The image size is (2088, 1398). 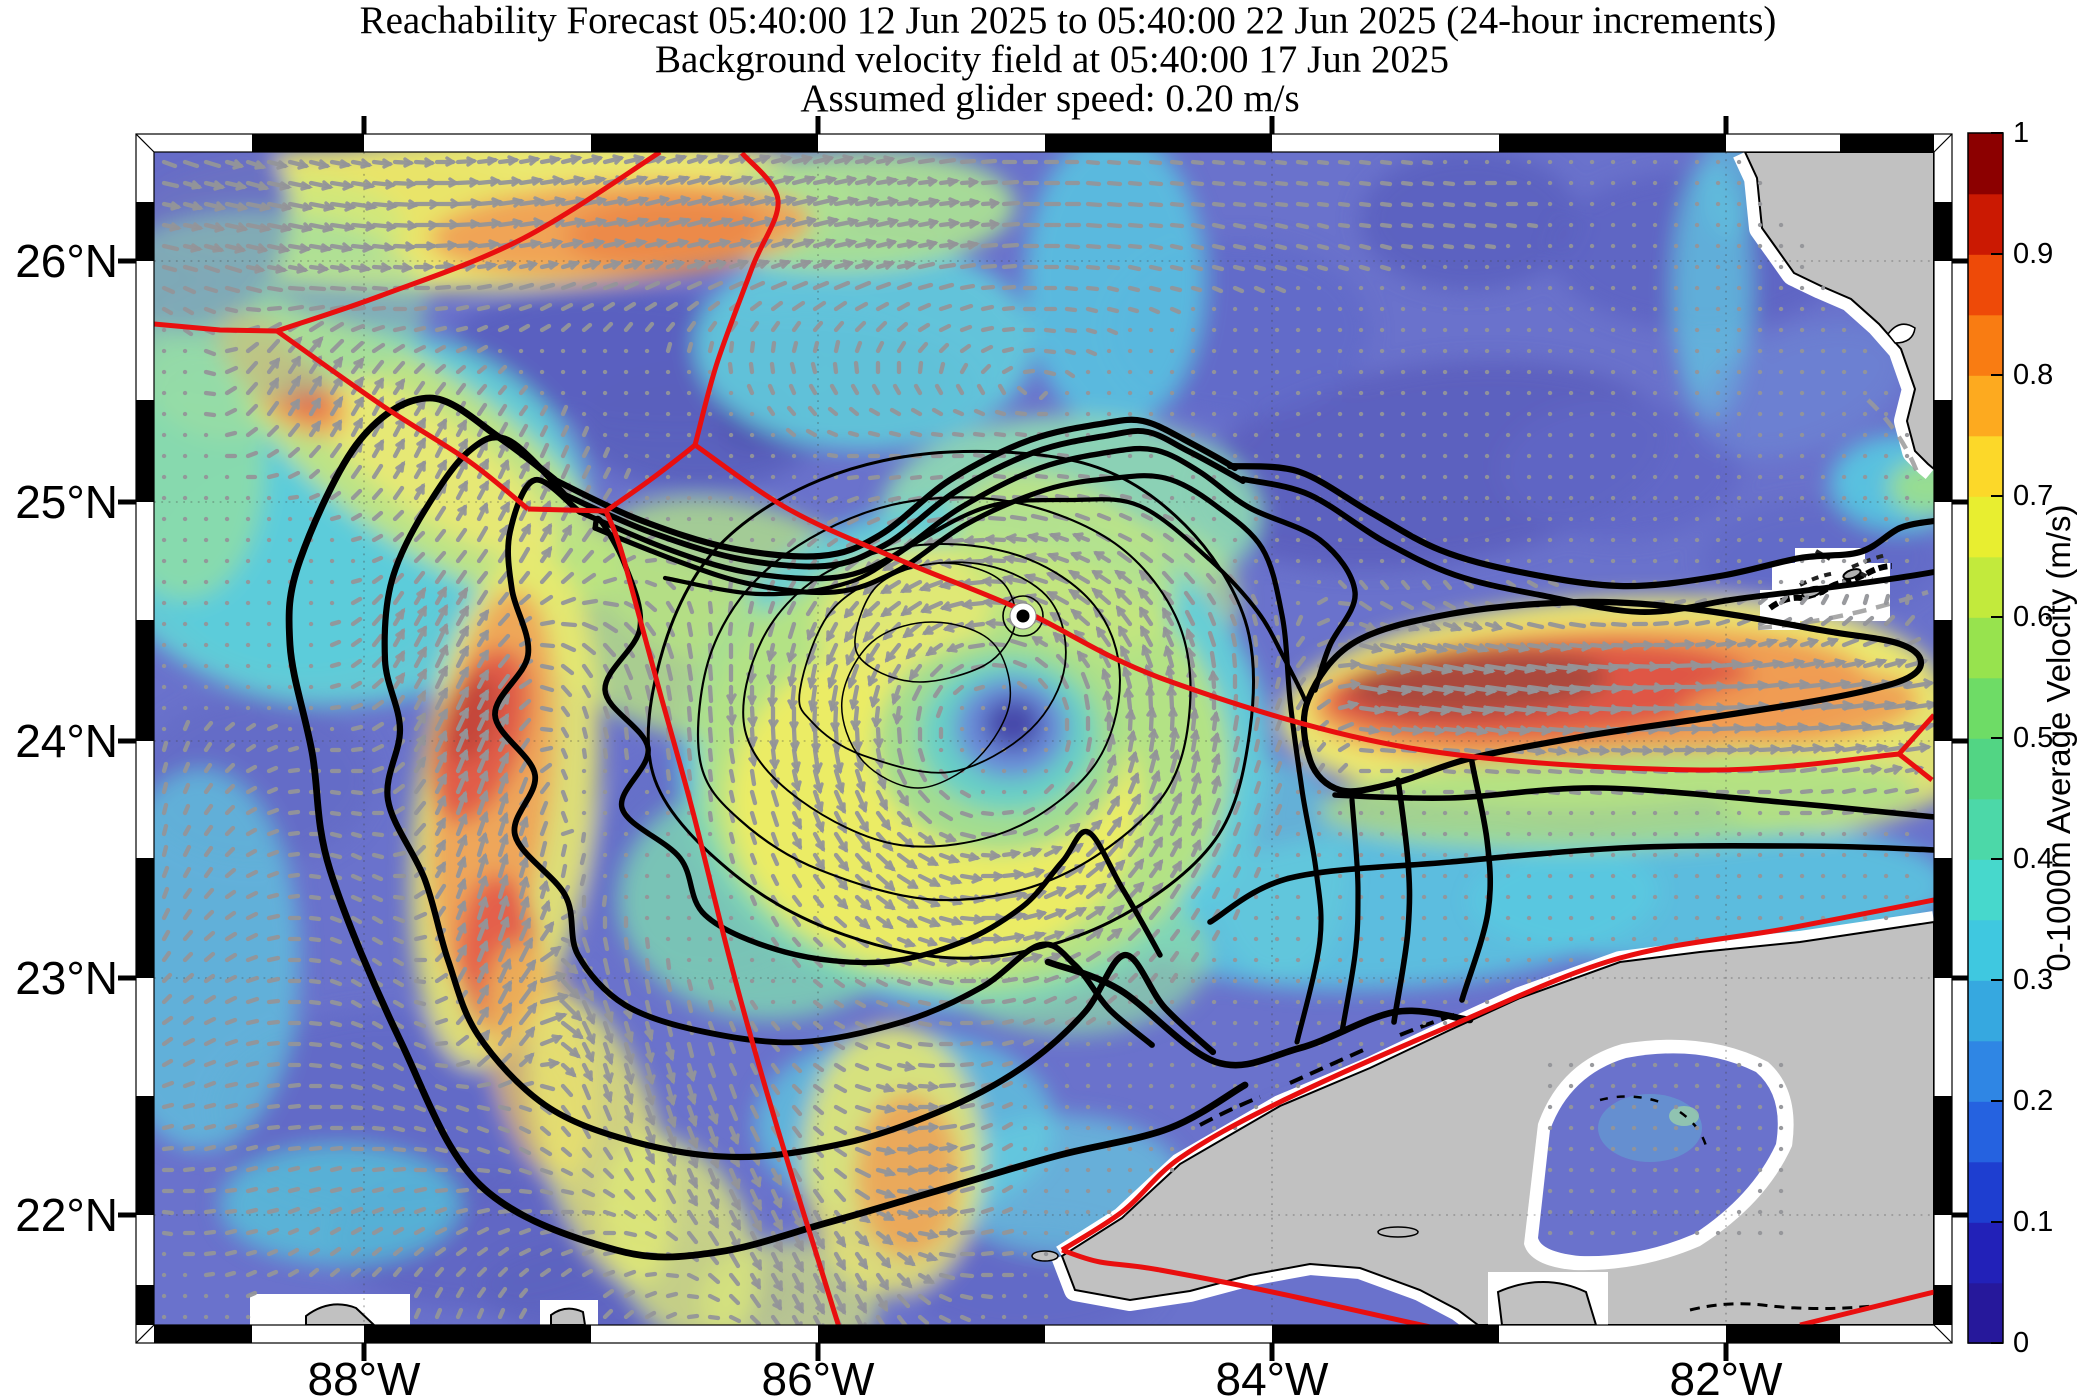 I want to click on svg-text: 0.9, so click(x=2033, y=254).